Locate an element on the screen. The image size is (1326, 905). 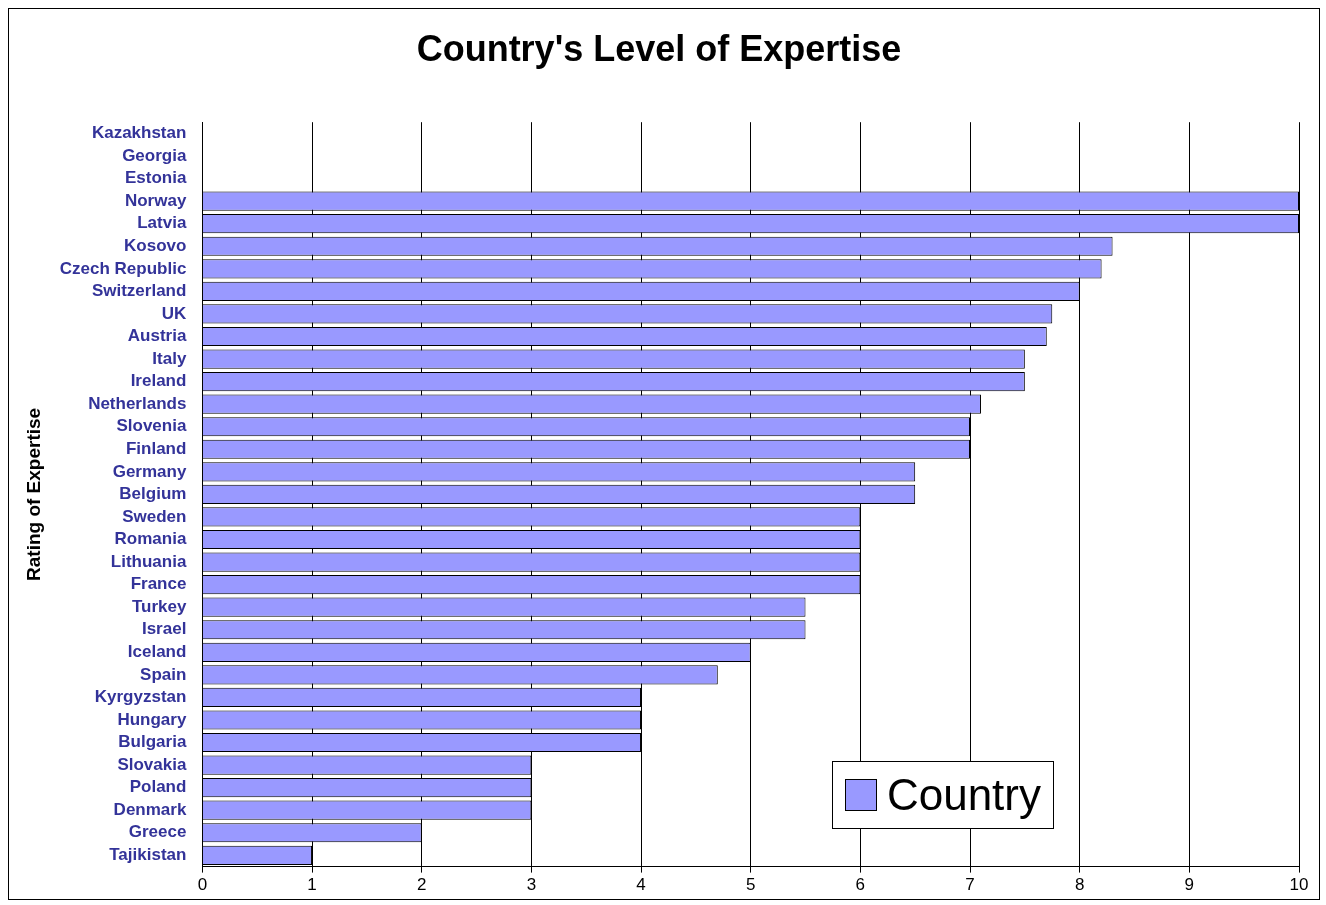
y-tick-label: Germany is located at coordinates (149, 471).